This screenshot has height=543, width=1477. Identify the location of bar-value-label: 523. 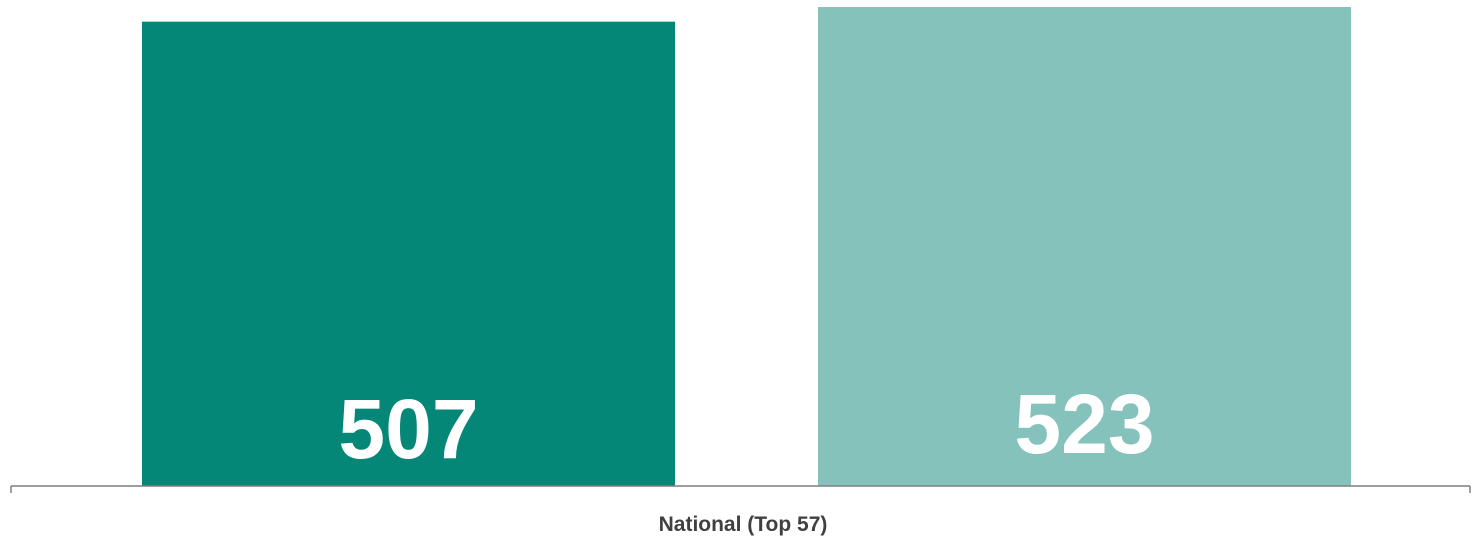
(1084, 424).